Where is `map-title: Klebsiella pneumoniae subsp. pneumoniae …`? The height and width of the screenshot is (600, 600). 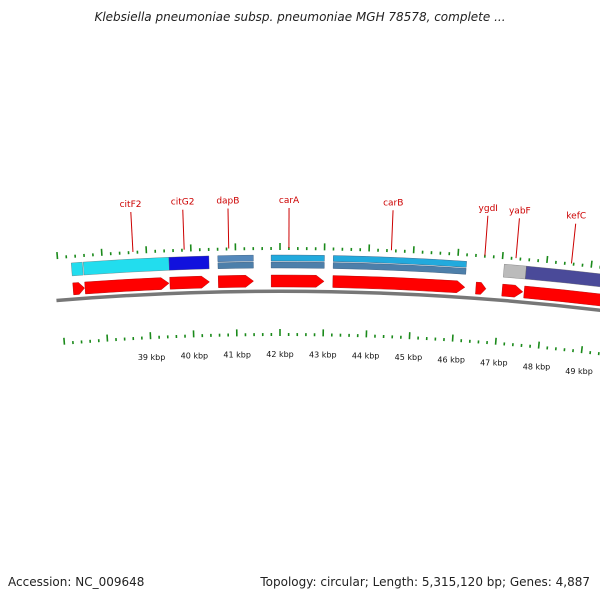 map-title: Klebsiella pneumoniae subsp. pneumoniae … is located at coordinates (300, 17).